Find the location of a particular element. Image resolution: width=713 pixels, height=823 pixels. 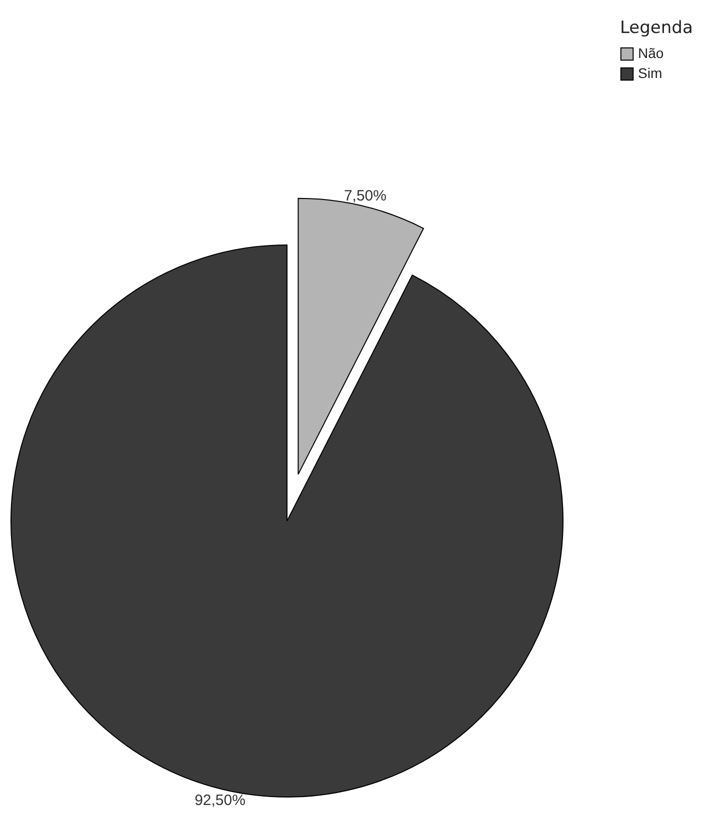

legend-label: Sim is located at coordinates (650, 73).